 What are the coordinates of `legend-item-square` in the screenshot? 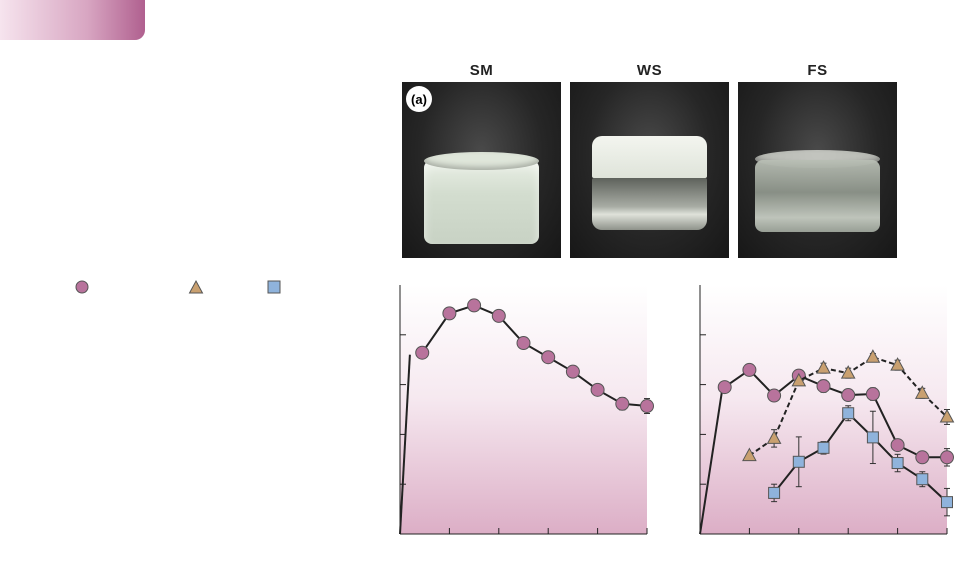 It's located at (276, 287).